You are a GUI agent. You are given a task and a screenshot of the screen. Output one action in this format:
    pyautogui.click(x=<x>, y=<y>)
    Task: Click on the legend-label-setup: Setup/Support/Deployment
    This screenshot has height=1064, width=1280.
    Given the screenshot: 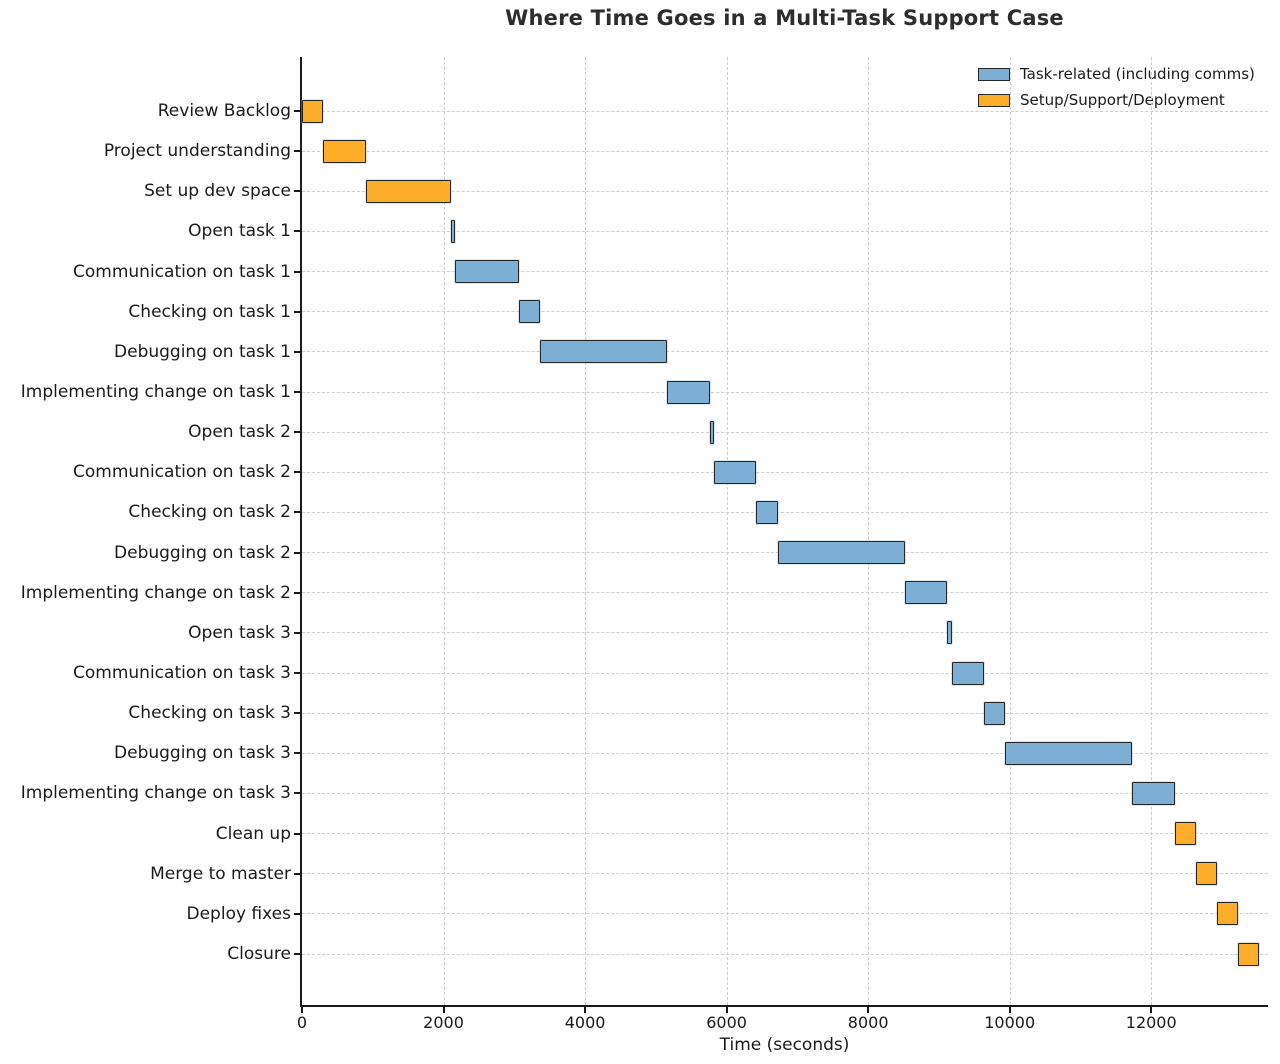 What is the action you would take?
    pyautogui.click(x=1122, y=100)
    